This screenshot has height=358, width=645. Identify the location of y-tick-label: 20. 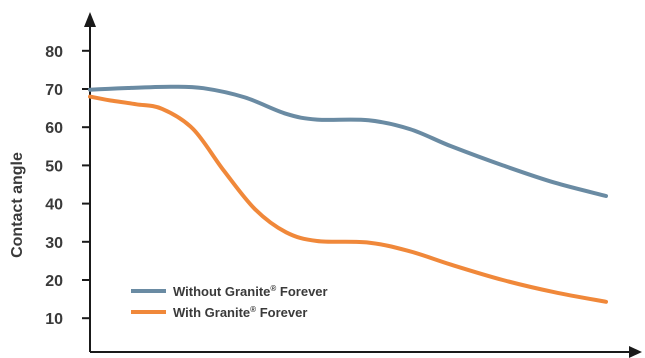
(54, 281).